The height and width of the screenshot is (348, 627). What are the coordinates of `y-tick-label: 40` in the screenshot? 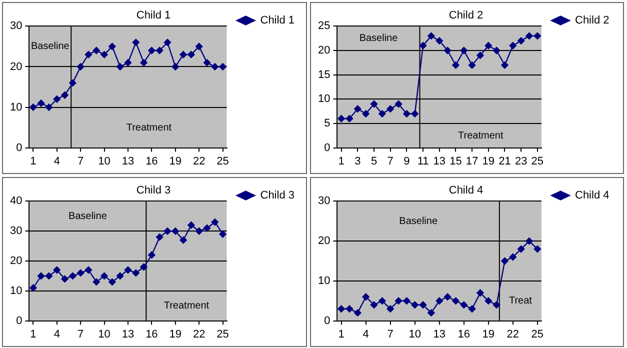 It's located at (16, 201).